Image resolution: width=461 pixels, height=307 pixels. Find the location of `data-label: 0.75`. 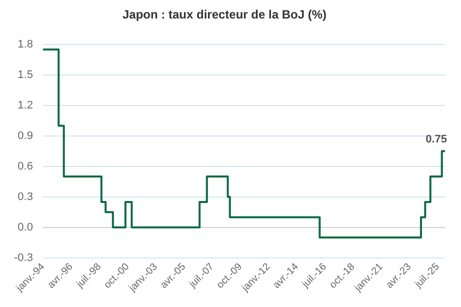

data-label: 0.75 is located at coordinates (436, 140).